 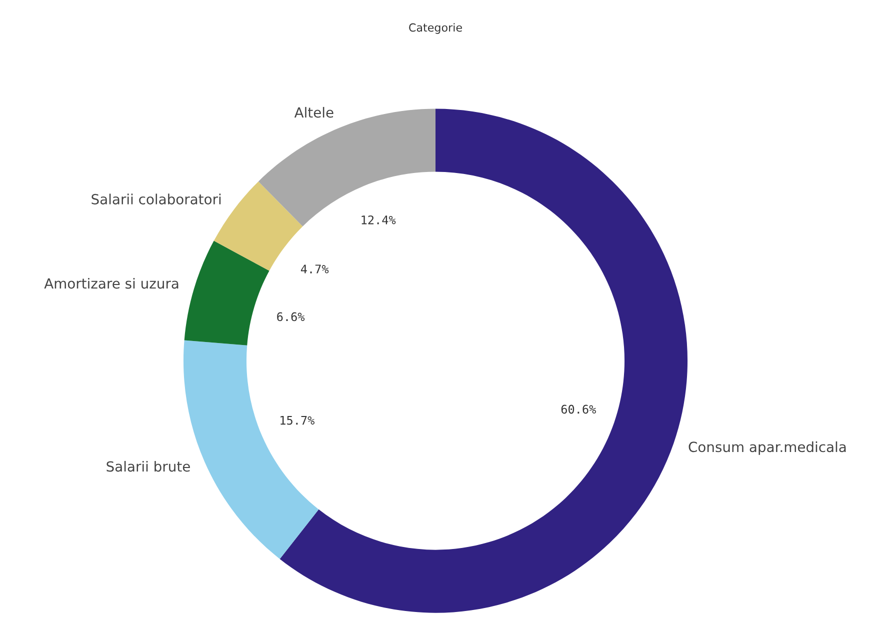 I want to click on slice-label: Salarii colaboratori, so click(x=156, y=199).